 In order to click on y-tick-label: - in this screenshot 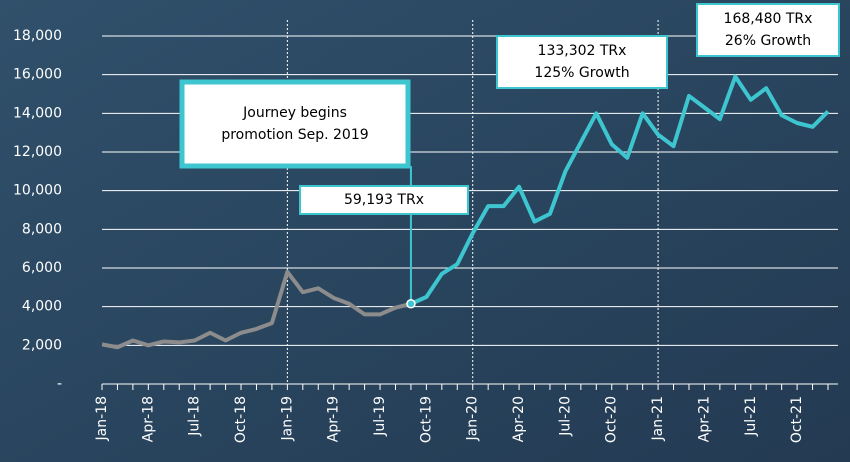, I will do `click(59, 384)`.